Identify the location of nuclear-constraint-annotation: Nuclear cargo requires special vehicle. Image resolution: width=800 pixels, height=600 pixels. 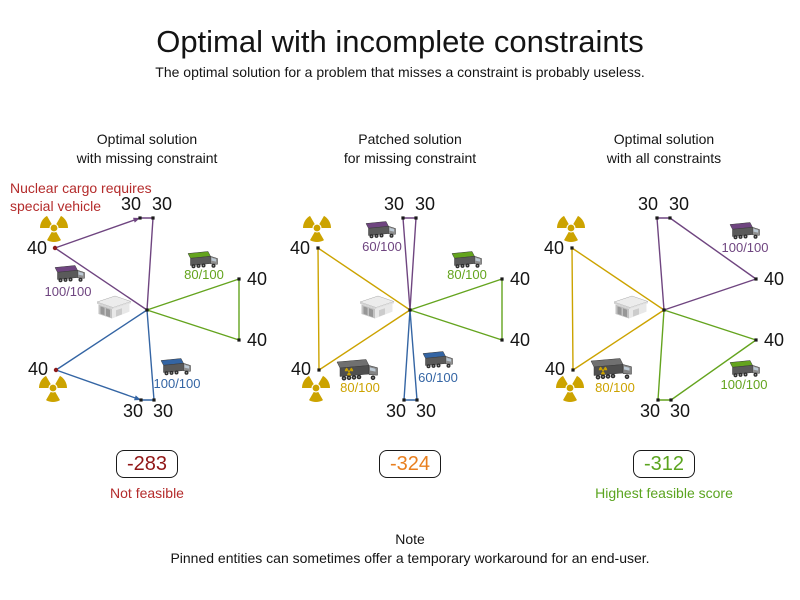
(81, 197).